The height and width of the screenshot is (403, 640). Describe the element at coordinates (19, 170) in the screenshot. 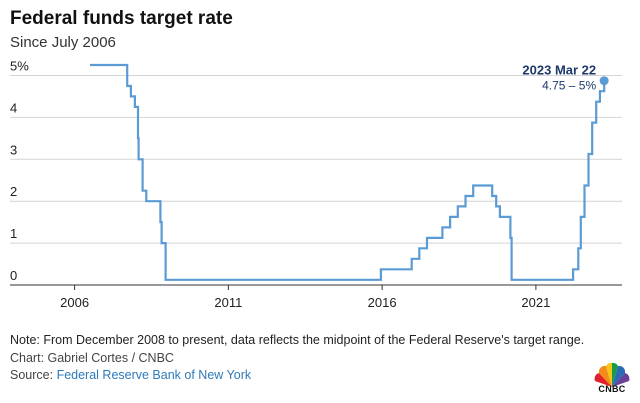

I see `y-axis-ticks: 0 1 2 3 4 5%` at that location.